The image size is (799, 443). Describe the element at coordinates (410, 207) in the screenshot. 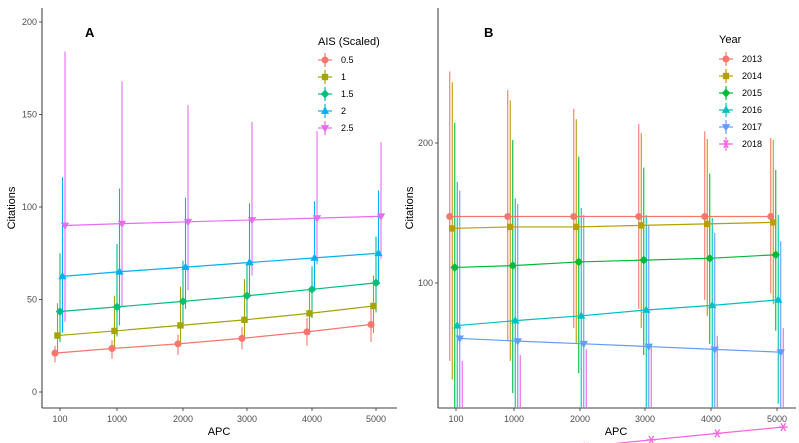

I see `panel-b-y-axis-title: Citations` at that location.